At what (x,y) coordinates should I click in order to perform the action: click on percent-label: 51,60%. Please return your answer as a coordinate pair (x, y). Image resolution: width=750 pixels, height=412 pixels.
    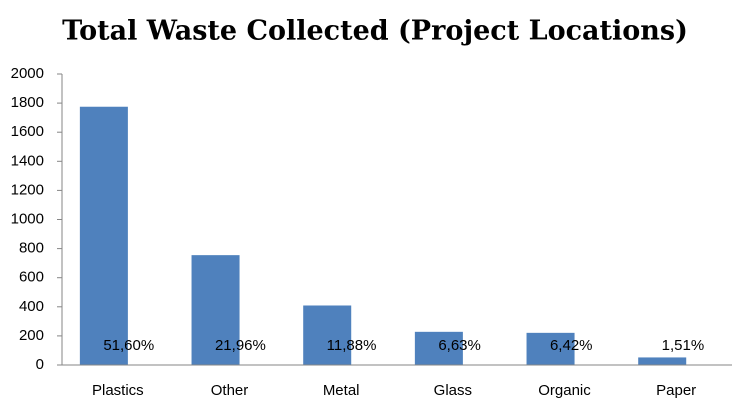
    Looking at the image, I should click on (128, 345).